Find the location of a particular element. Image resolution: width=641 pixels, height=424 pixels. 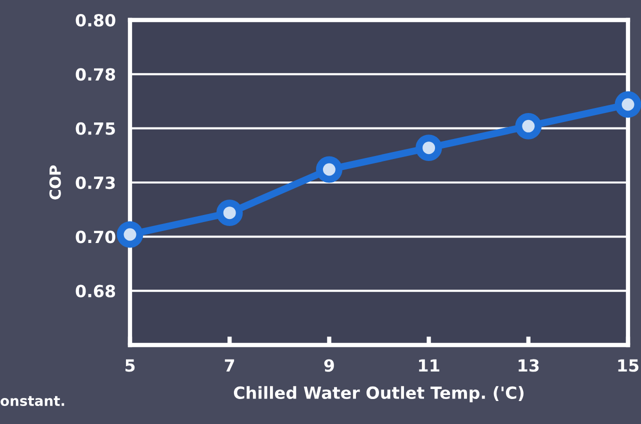

y-tick-label: 0.73 is located at coordinates (95, 183).